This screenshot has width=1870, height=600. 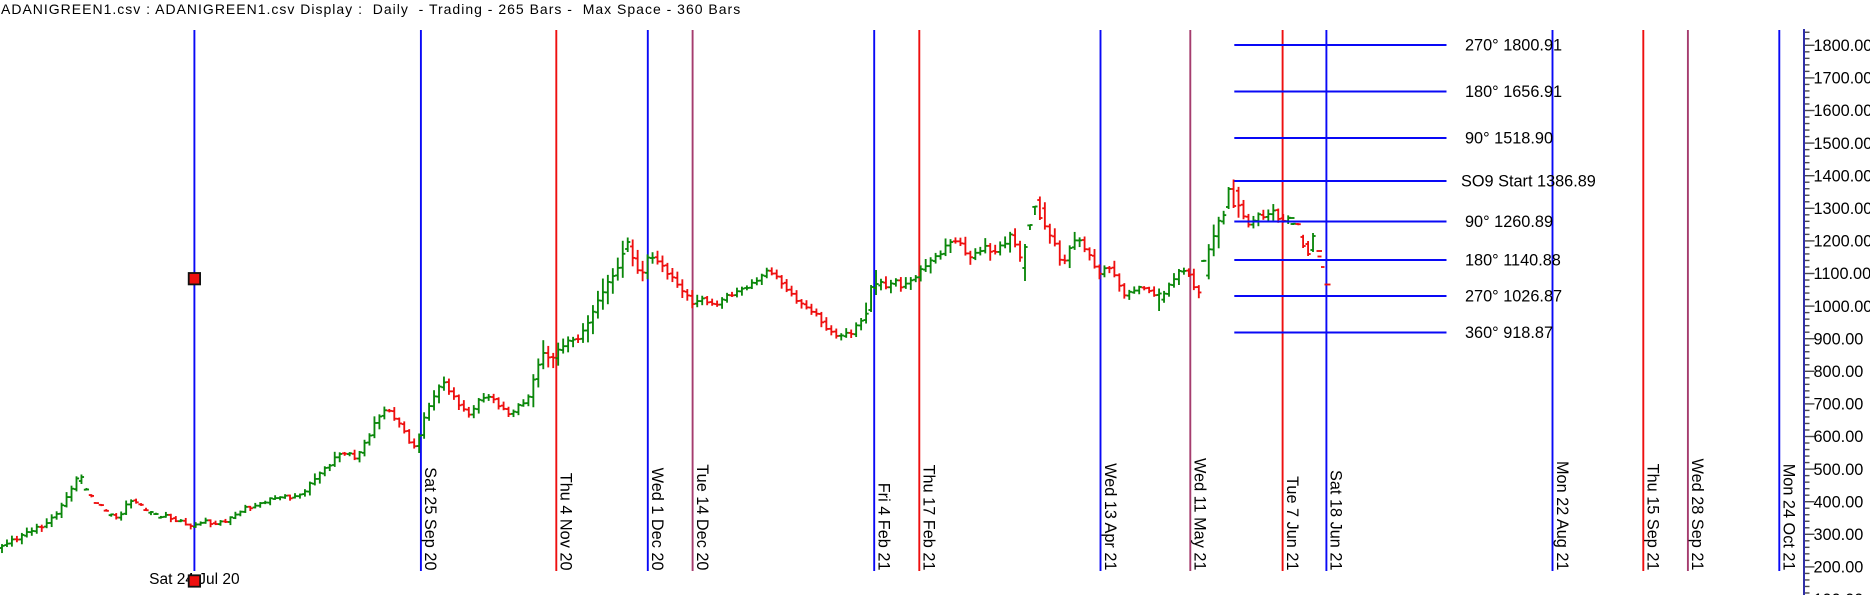 I want to click on svg-text: 90° 1260.89, so click(x=1509, y=222).